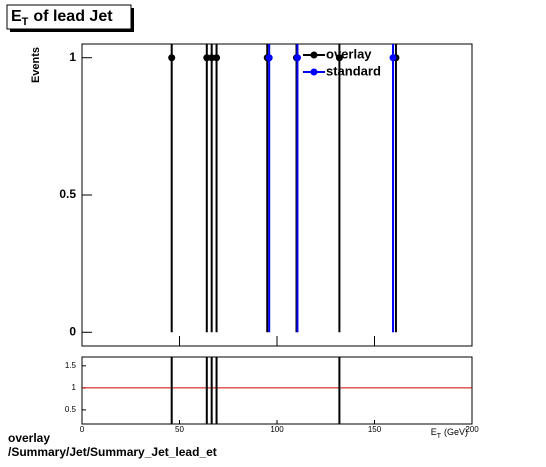 This screenshot has height=467, width=546. What do you see at coordinates (16, 16) in the screenshot?
I see `title-main: E` at bounding box center [16, 16].